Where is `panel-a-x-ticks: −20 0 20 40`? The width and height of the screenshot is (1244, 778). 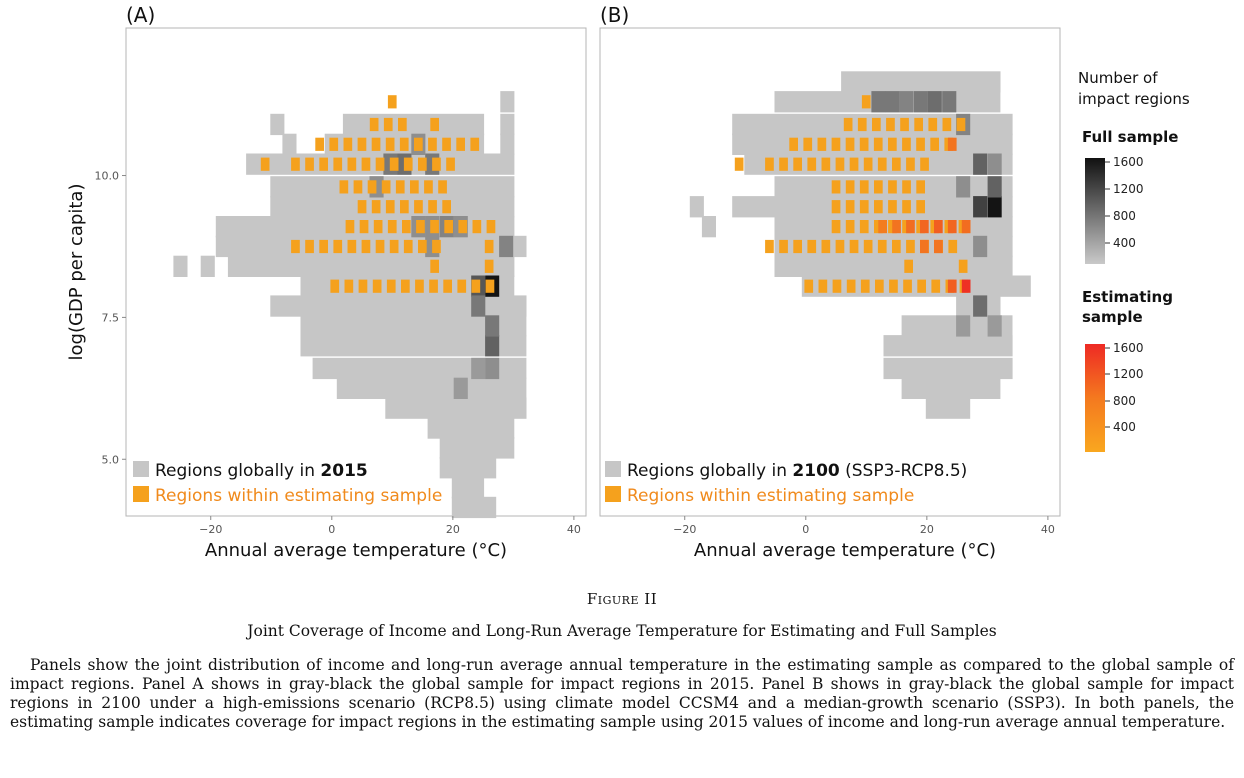 panel-a-x-ticks: −20 0 20 40 is located at coordinates (390, 526).